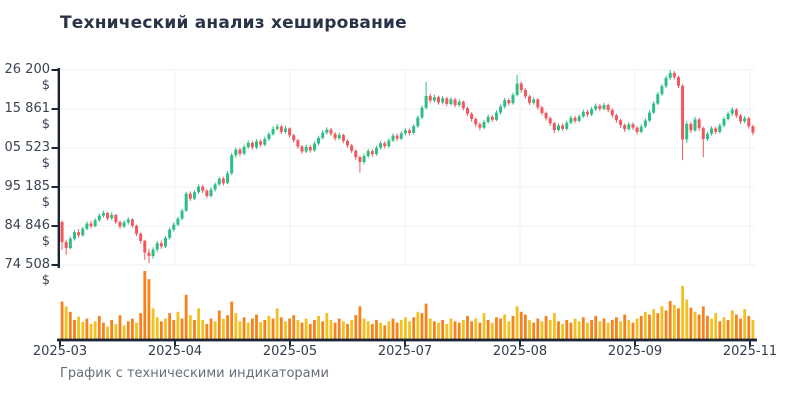  What do you see at coordinates (233, 23) in the screenshot?
I see `page-title: Технический анализ хеширование` at bounding box center [233, 23].